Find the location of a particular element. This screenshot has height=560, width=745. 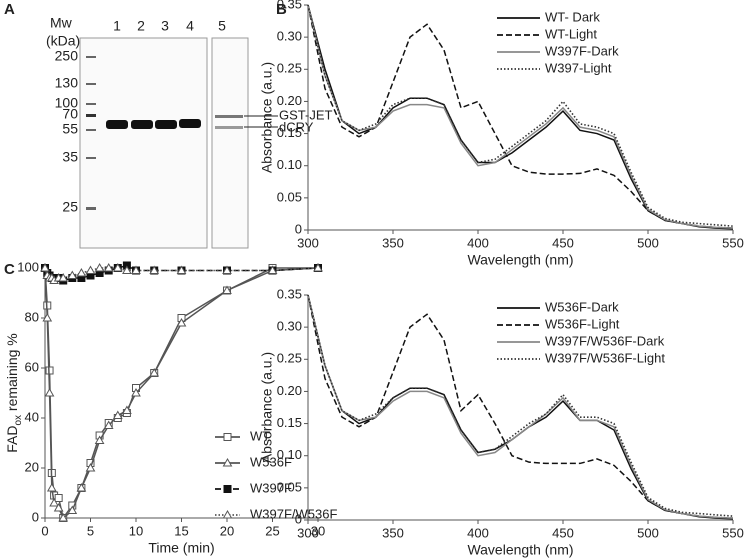

y-label-part: remaining % is located at coordinates (12, 374).